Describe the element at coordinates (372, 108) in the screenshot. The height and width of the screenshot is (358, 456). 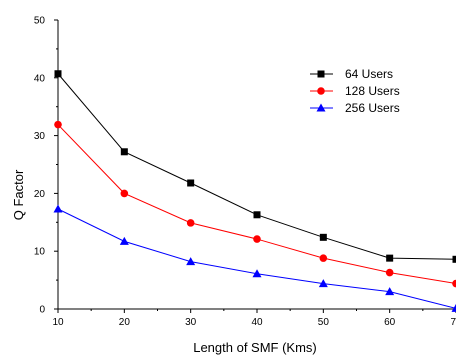
I see `legend-label: 256 Users` at that location.